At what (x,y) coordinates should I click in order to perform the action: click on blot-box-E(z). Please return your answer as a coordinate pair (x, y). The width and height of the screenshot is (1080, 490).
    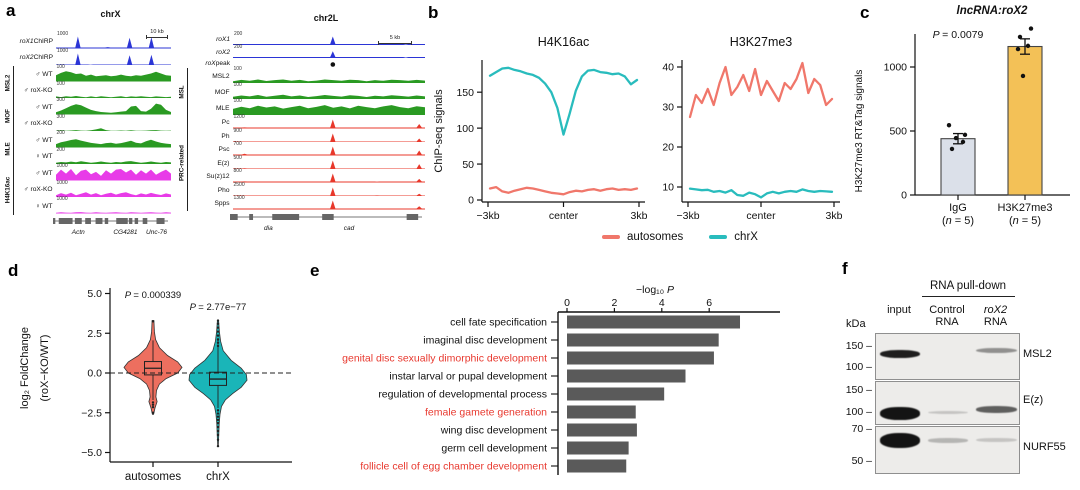
    Looking at the image, I should click on (947, 403).